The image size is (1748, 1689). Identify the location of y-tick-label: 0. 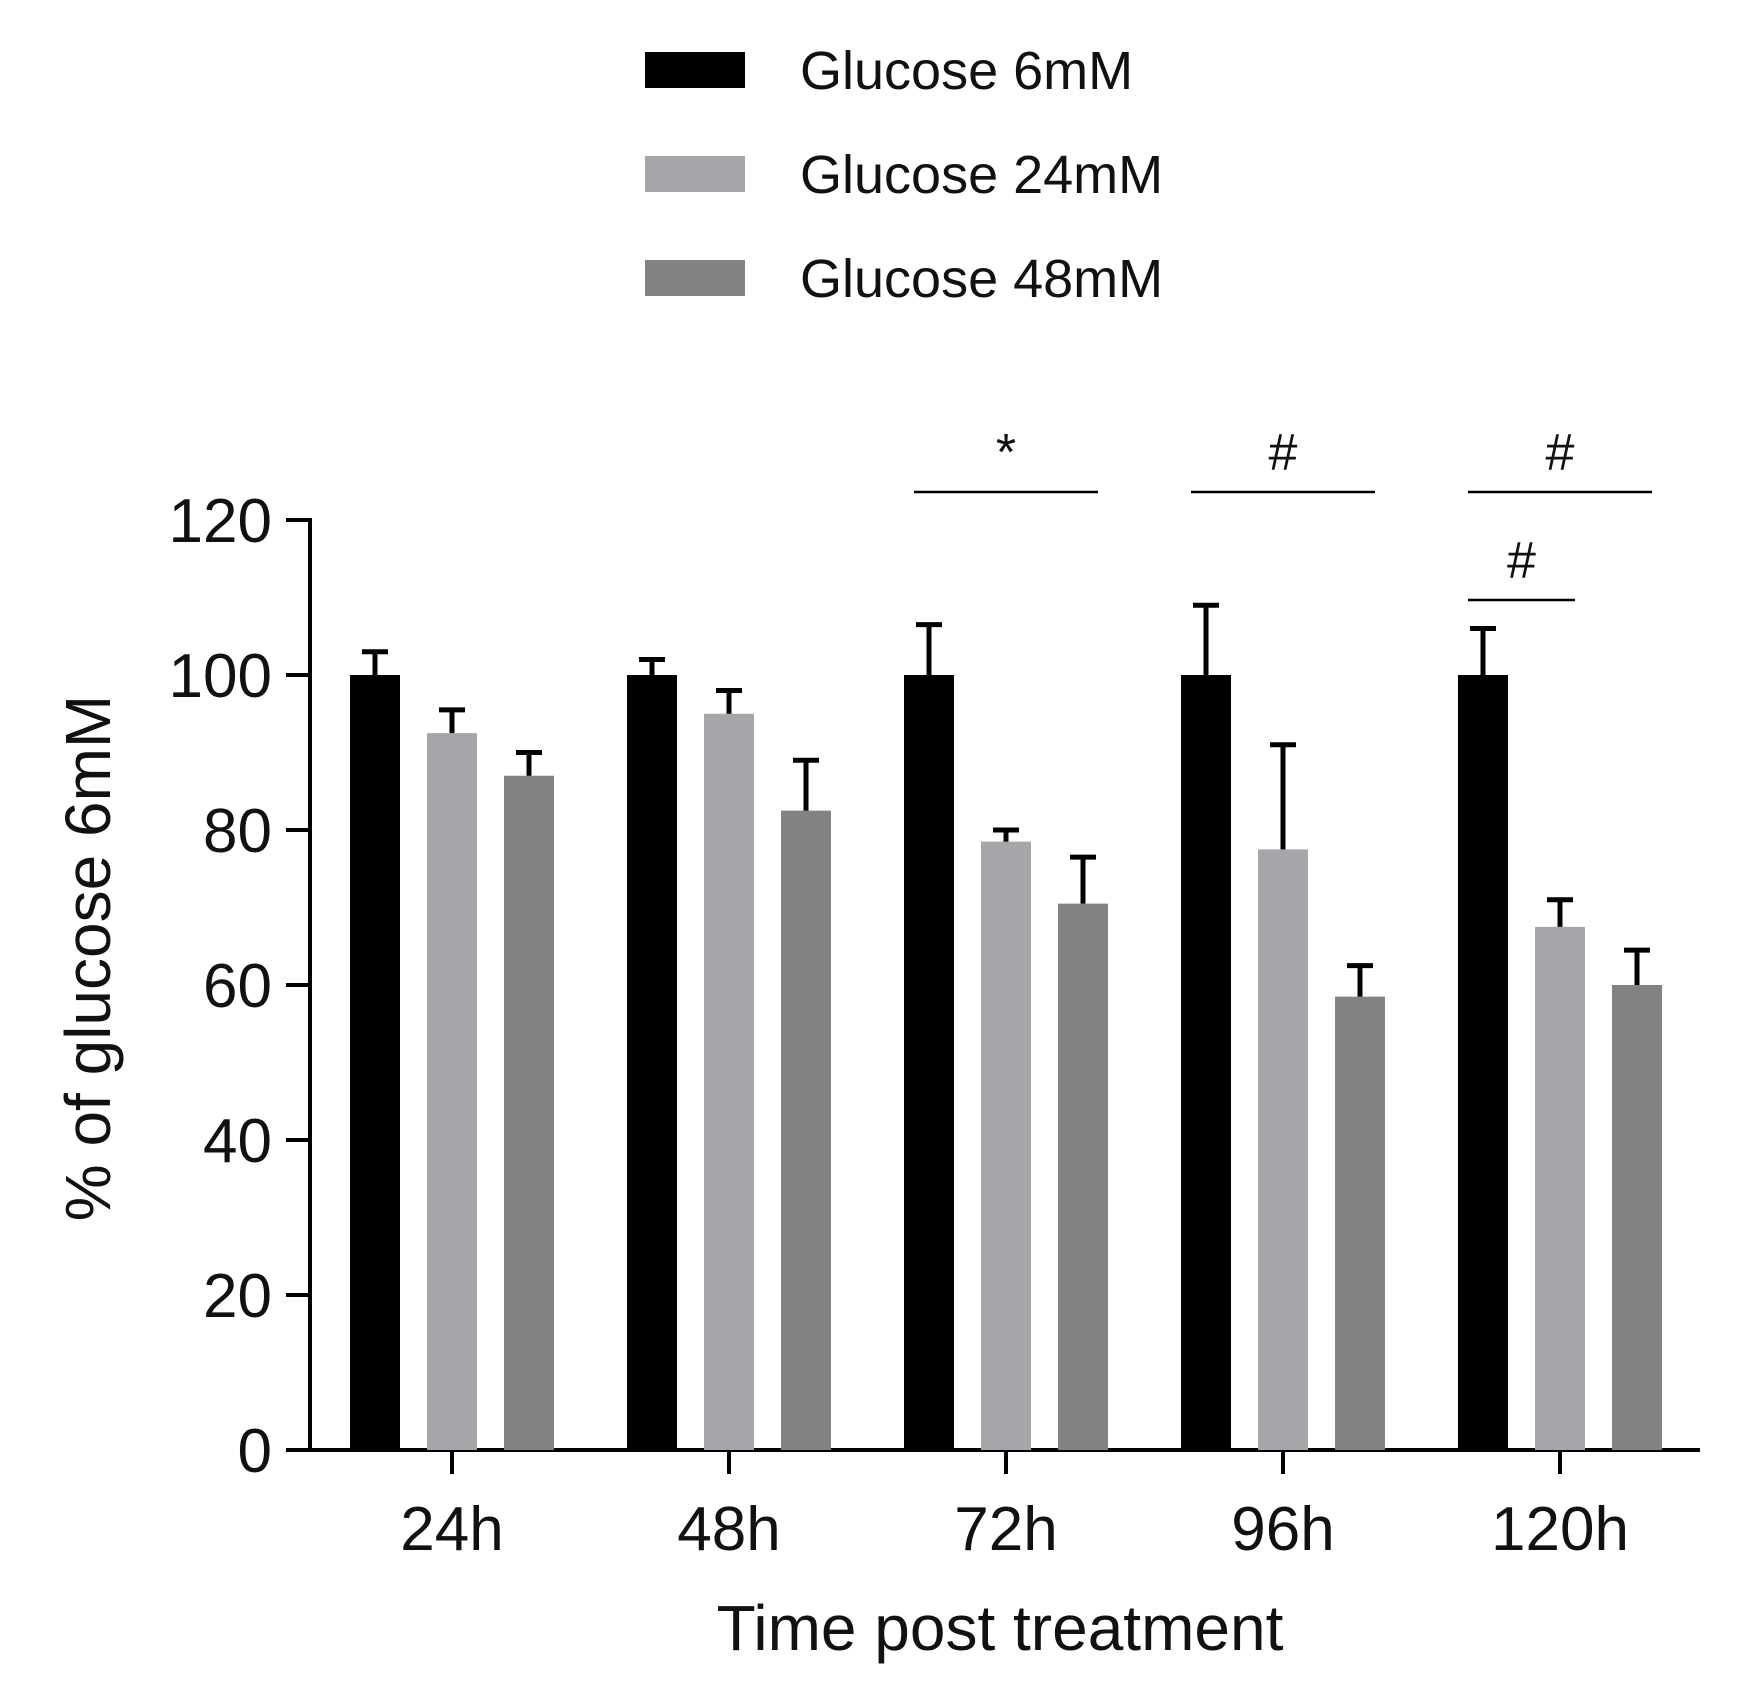
(255, 1451).